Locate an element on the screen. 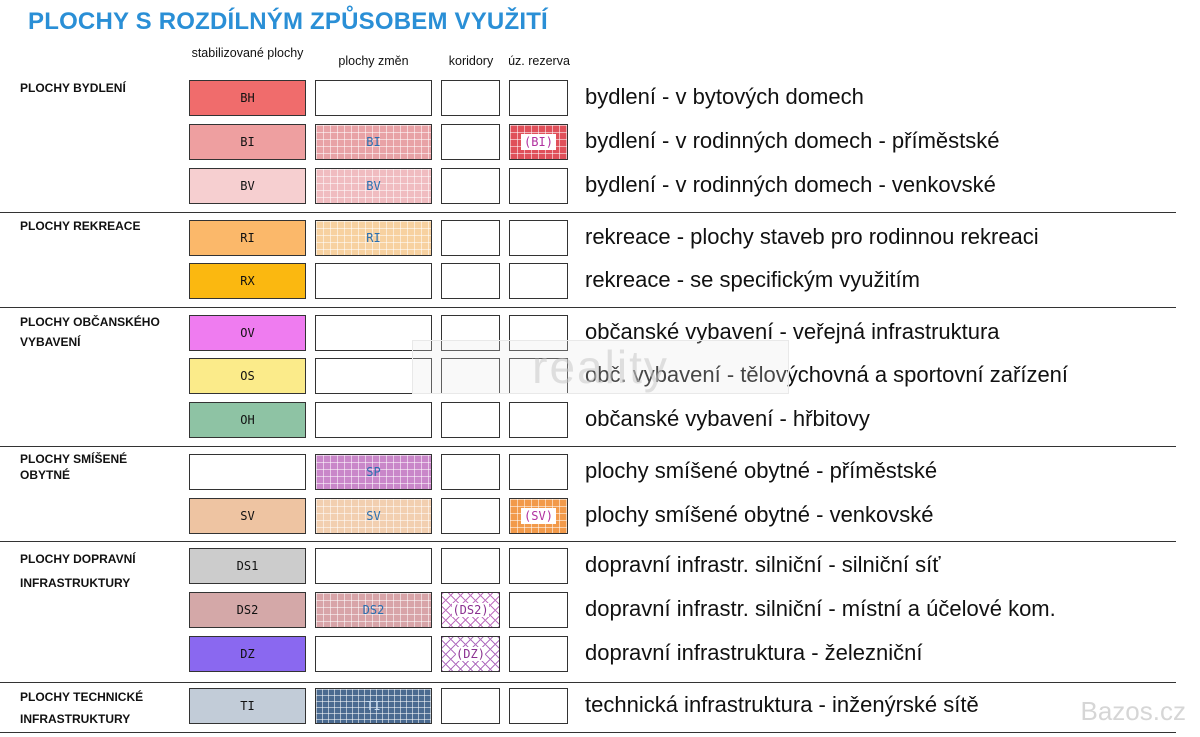 This screenshot has width=1200, height=737. reserve-code: (BI) is located at coordinates (538, 142).